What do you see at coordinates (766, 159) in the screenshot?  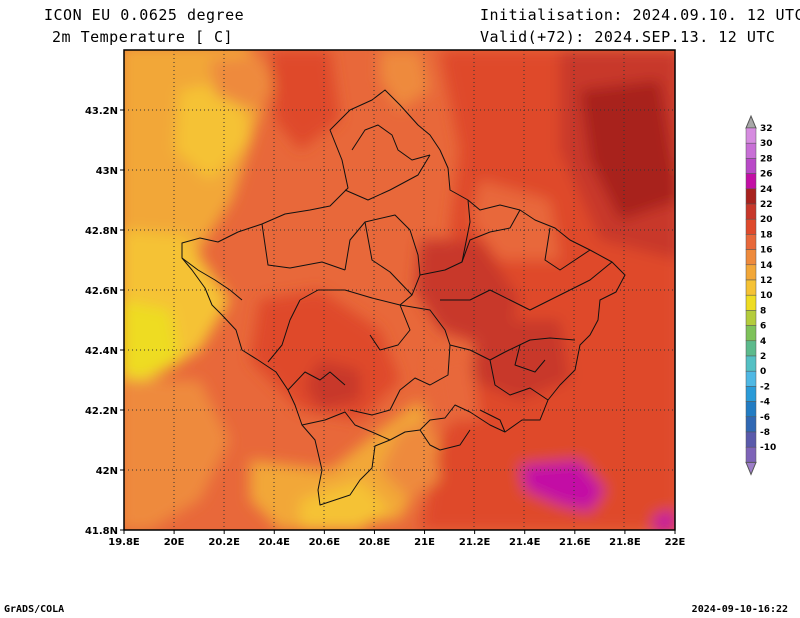 I see `colorbar-label: 28` at bounding box center [766, 159].